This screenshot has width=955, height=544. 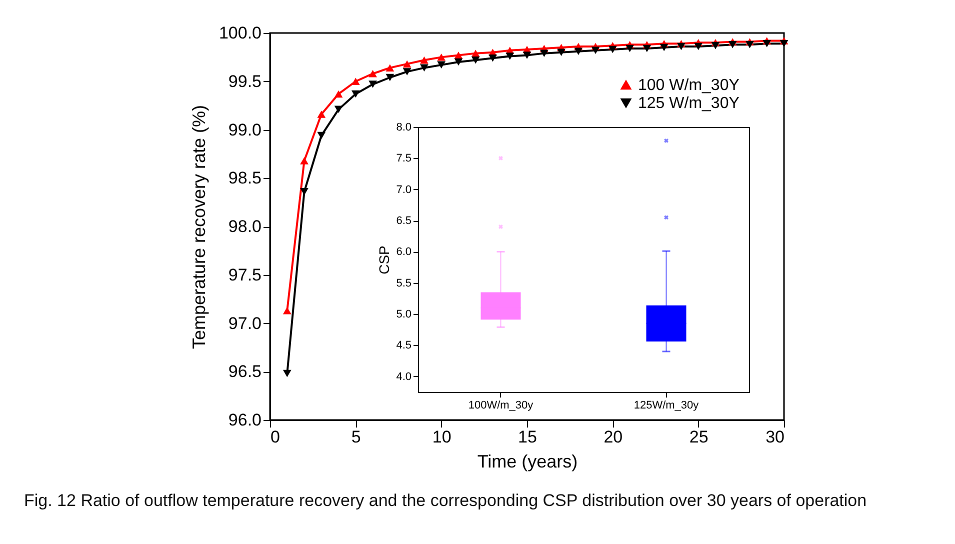 What do you see at coordinates (245, 130) in the screenshot?
I see `y-tick-label: 99.0` at bounding box center [245, 130].